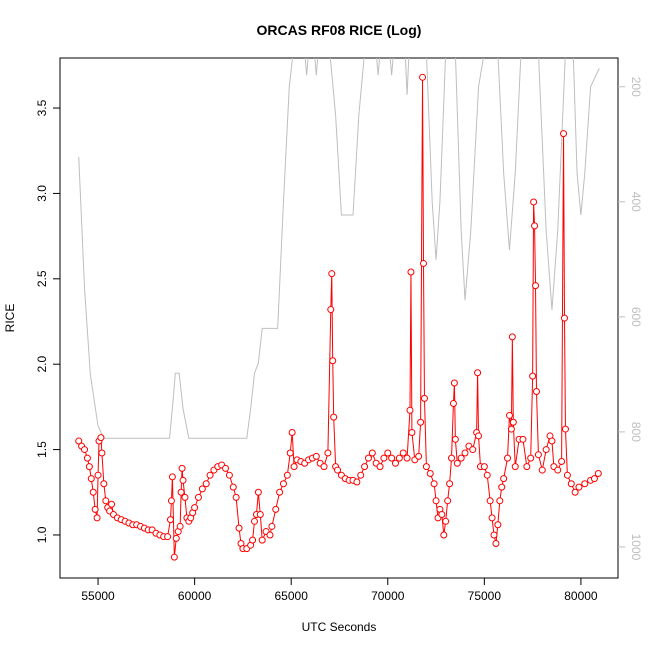 The image size is (650, 655). What do you see at coordinates (42, 364) in the screenshot?
I see `y-tick-label: 2.0` at bounding box center [42, 364].